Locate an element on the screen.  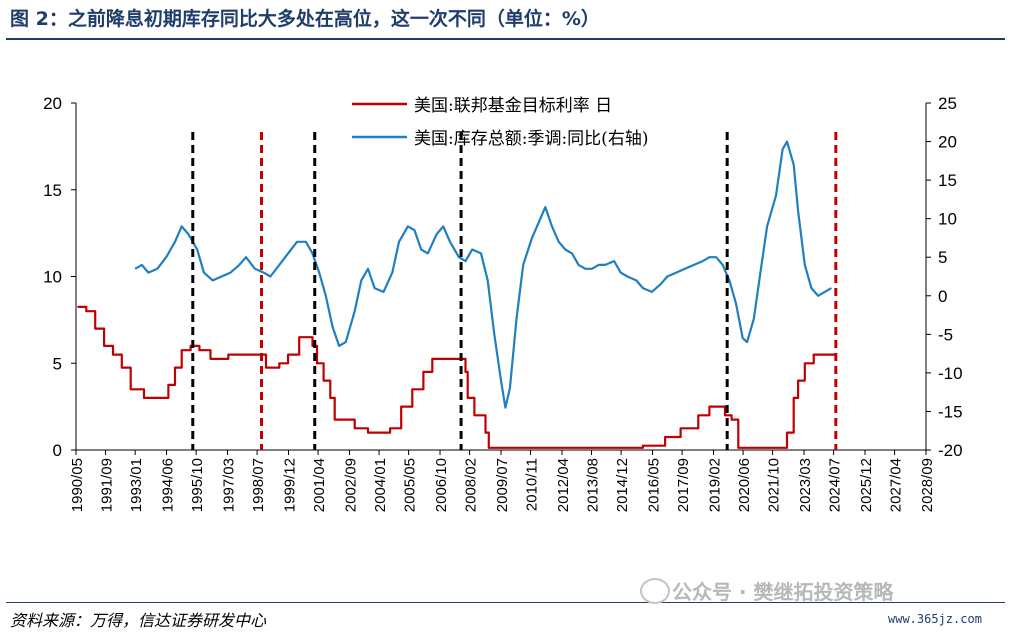
right-y-tick-label: -5 is located at coordinates (945, 334).